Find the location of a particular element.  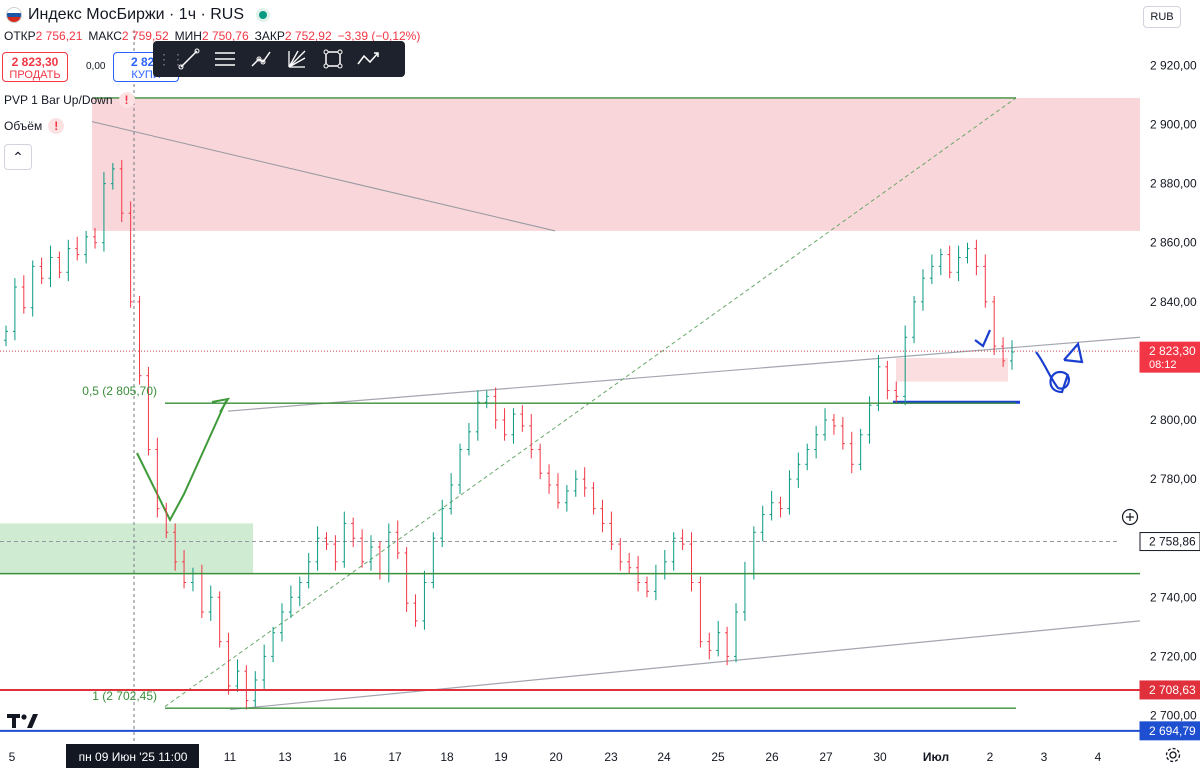

trend-line-lower is located at coordinates (685, 665).